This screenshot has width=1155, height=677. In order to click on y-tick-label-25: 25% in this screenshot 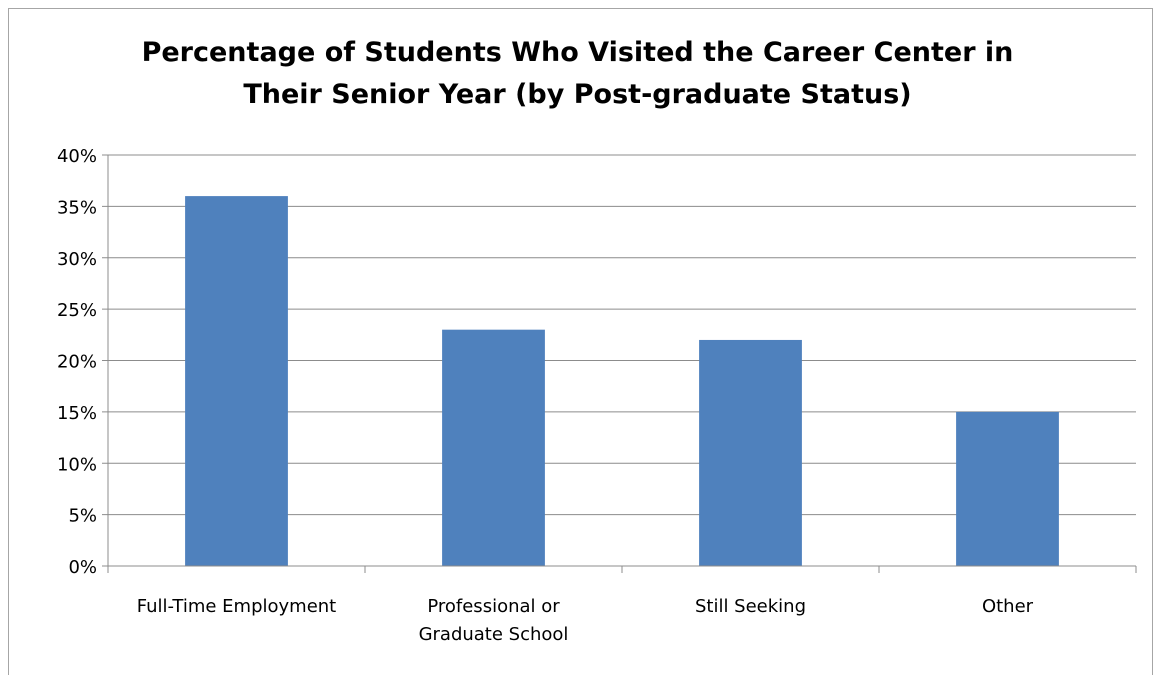, I will do `click(77, 310)`.